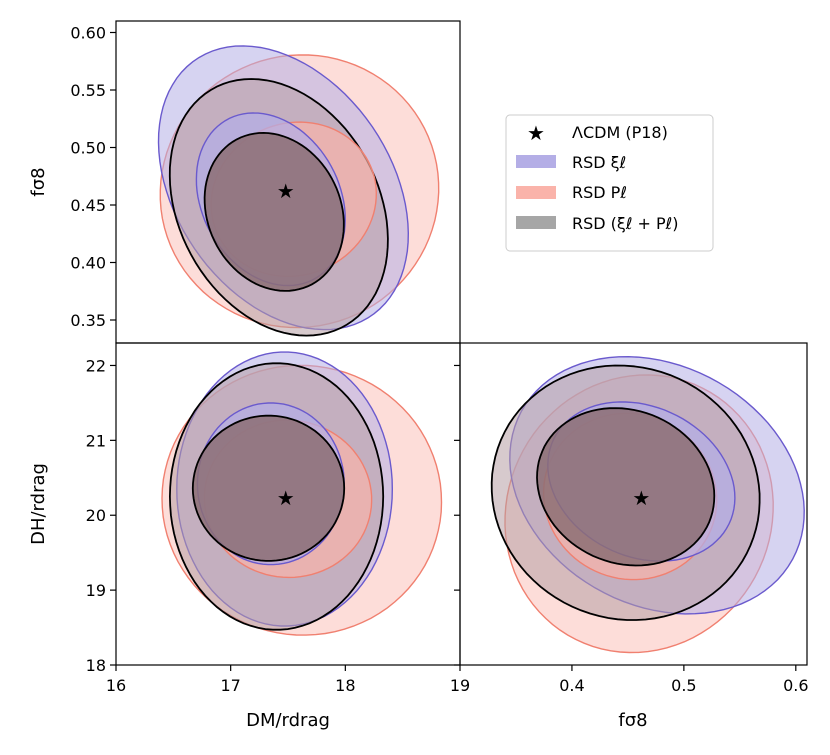 The height and width of the screenshot is (755, 830). Describe the element at coordinates (620, 132) in the screenshot. I see `legend-entry-lcdm: ΛCDM (P18)` at that location.